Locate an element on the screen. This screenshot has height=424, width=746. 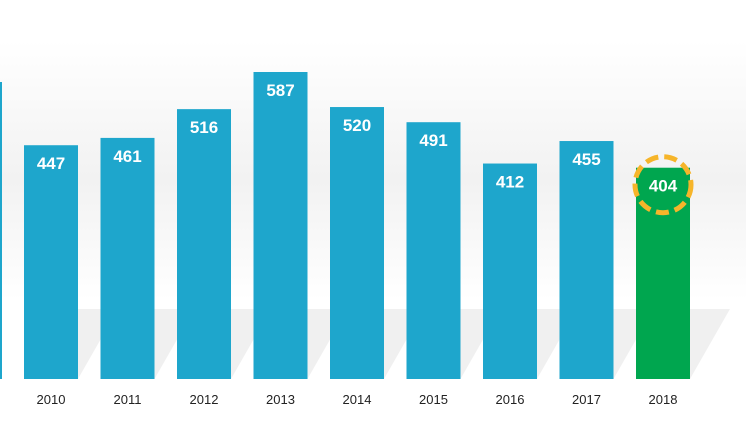
highlight-ring is located at coordinates (663, 185).